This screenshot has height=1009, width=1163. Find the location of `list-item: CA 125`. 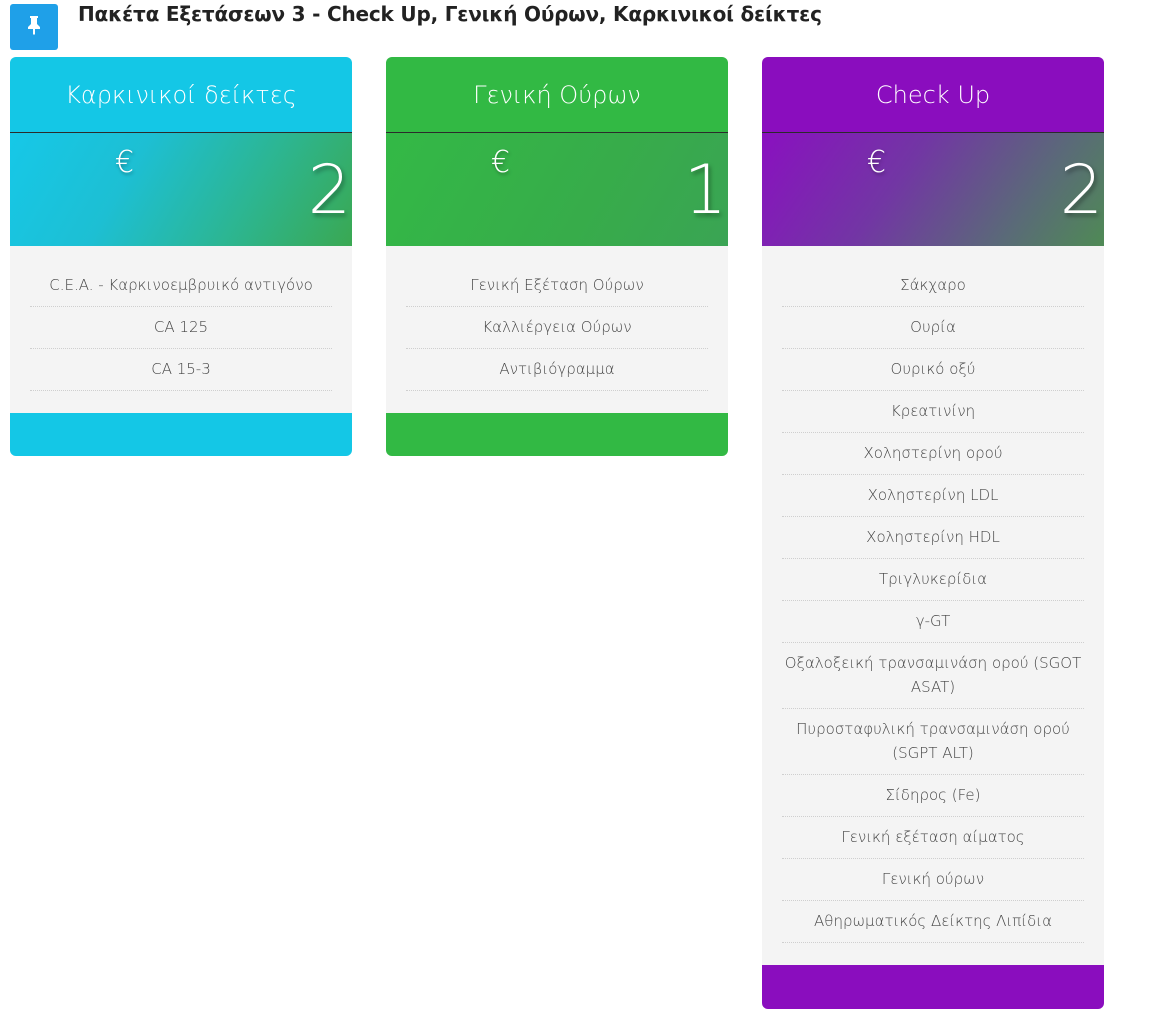

list-item: CA 125 is located at coordinates (181, 328).